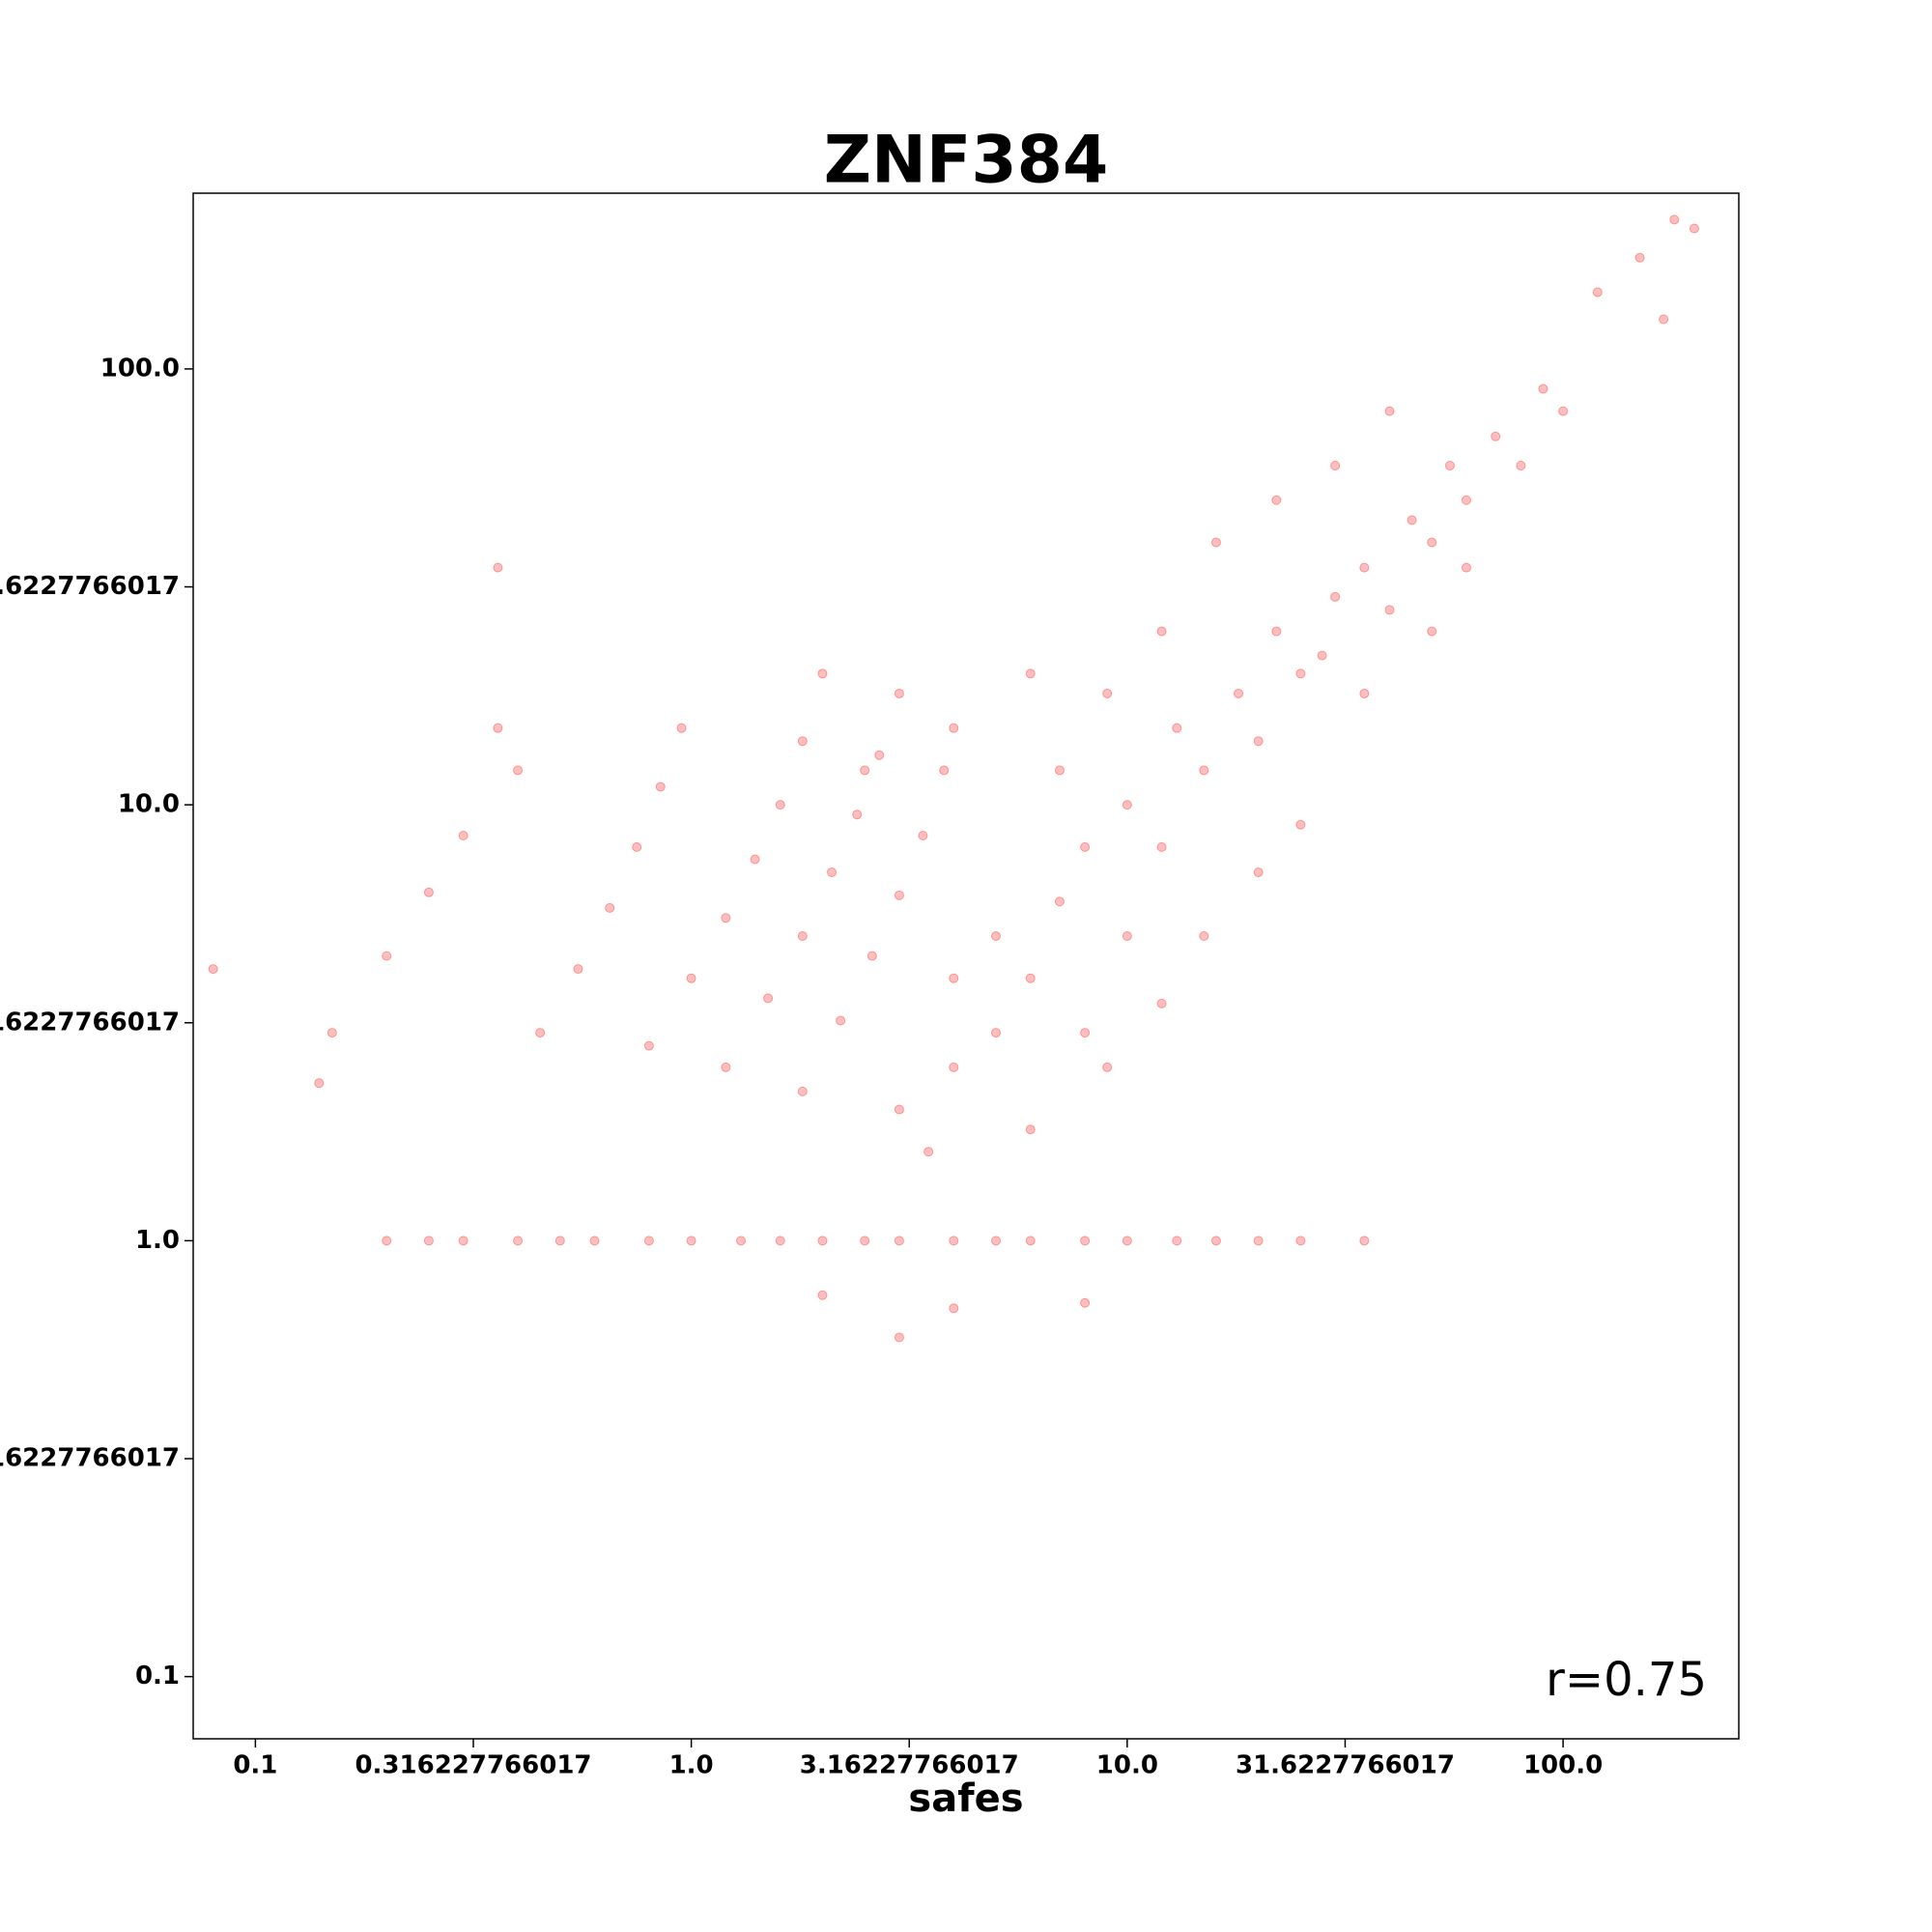  I want to click on x-tick-label: 100.0, so click(1563, 1765).